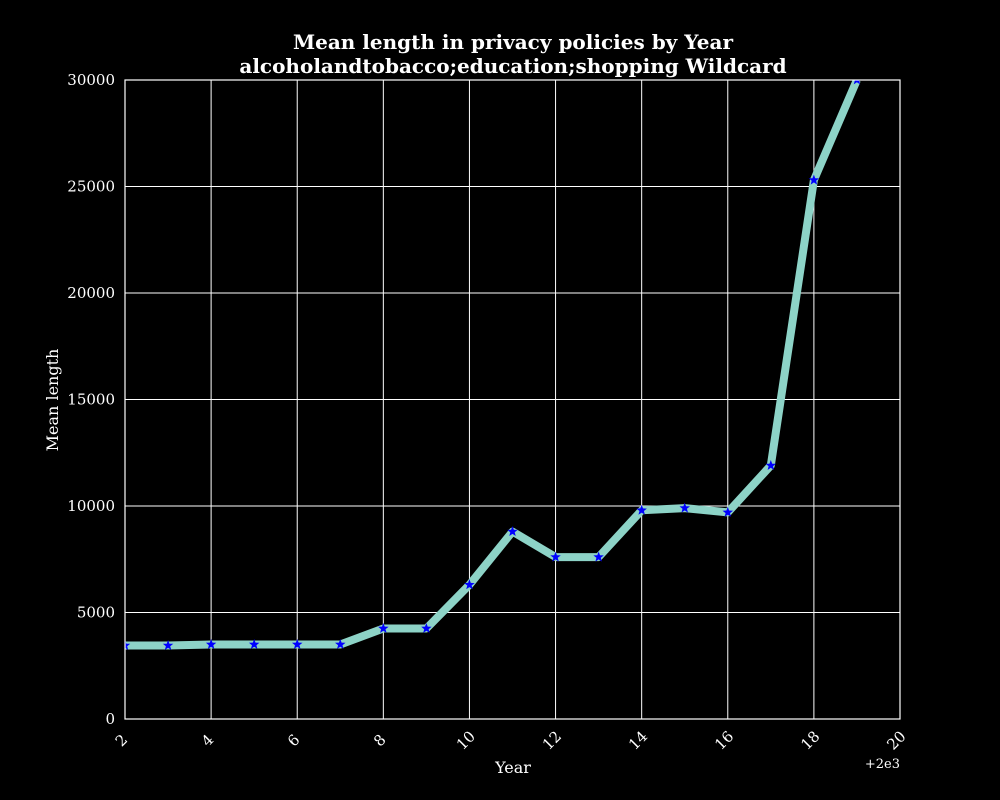 Image resolution: width=1000 pixels, height=800 pixels. Describe the element at coordinates (52, 400) in the screenshot. I see `y-axis-label: Mean length` at that location.